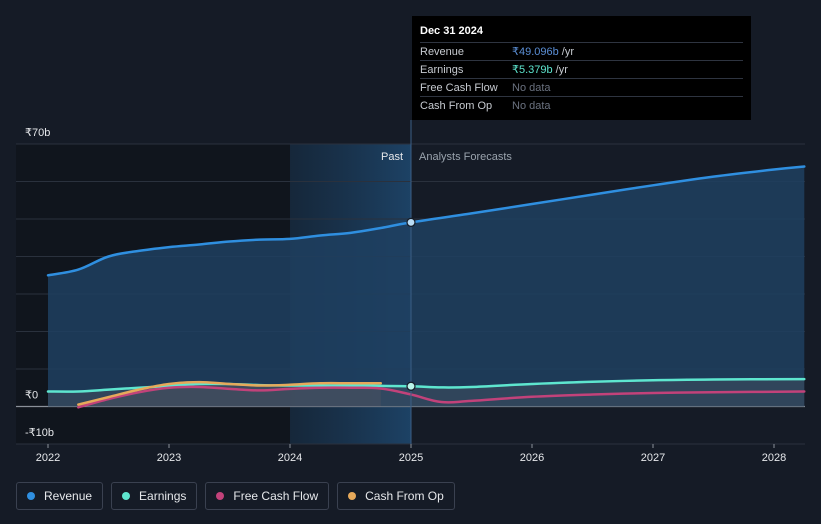 The width and height of the screenshot is (821, 524). What do you see at coordinates (39, 283) in the screenshot?
I see `y-axis-ticks: ₹70b ₹0 -₹10b` at bounding box center [39, 283].